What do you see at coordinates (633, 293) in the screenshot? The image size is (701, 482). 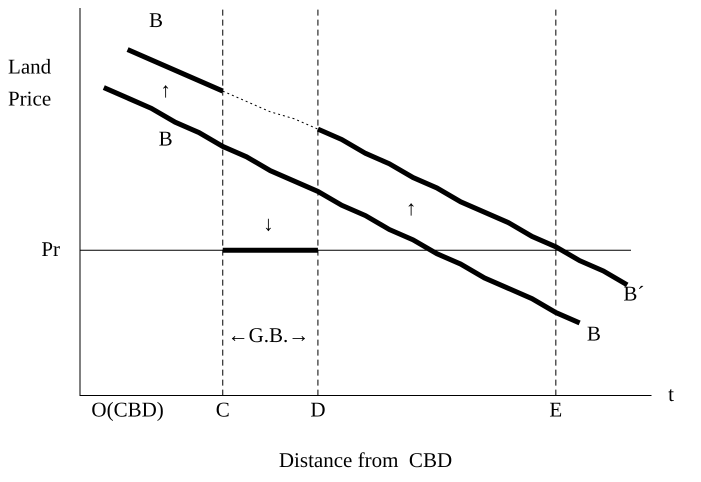 I see `annotation: B´` at bounding box center [633, 293].